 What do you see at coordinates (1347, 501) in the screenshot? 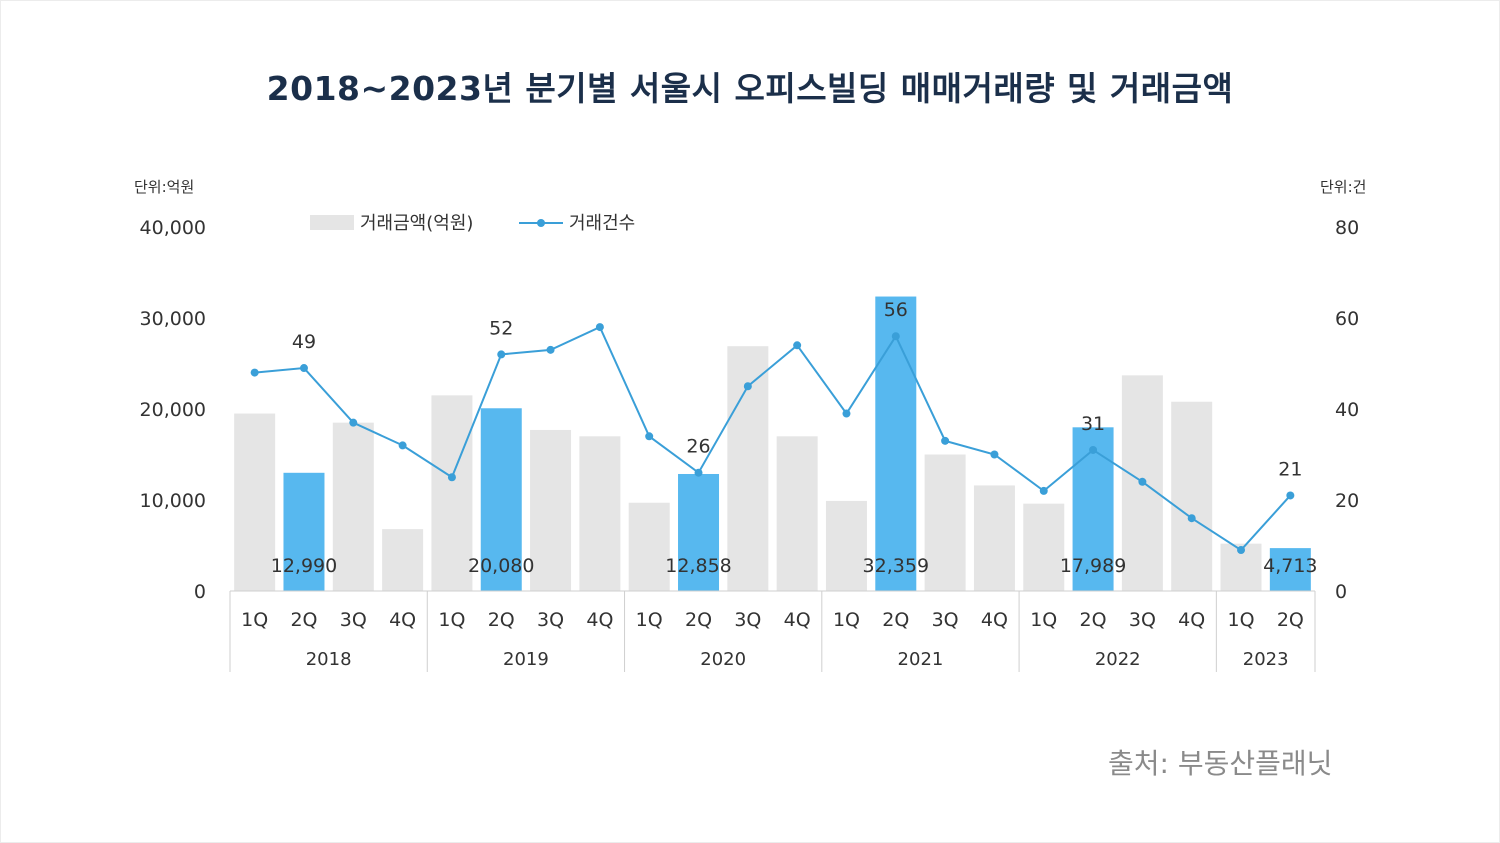
I see `right-axis-tick: 20` at bounding box center [1347, 501].